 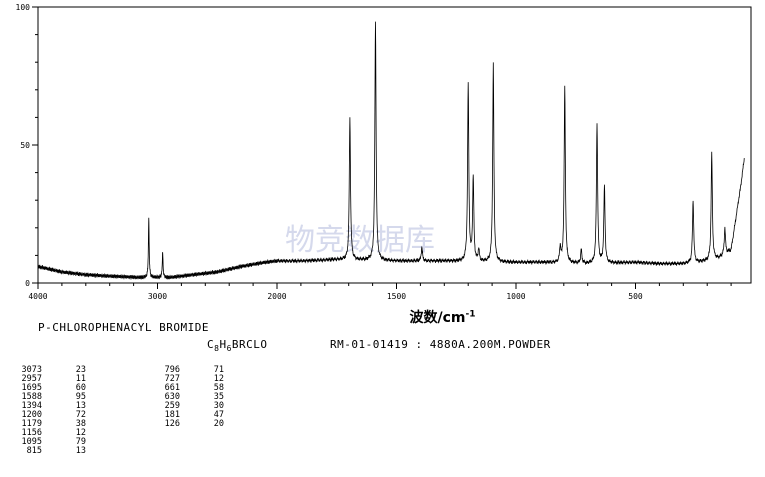 I want to click on peak-table-row: 1095 79, so click(x=43, y=442).